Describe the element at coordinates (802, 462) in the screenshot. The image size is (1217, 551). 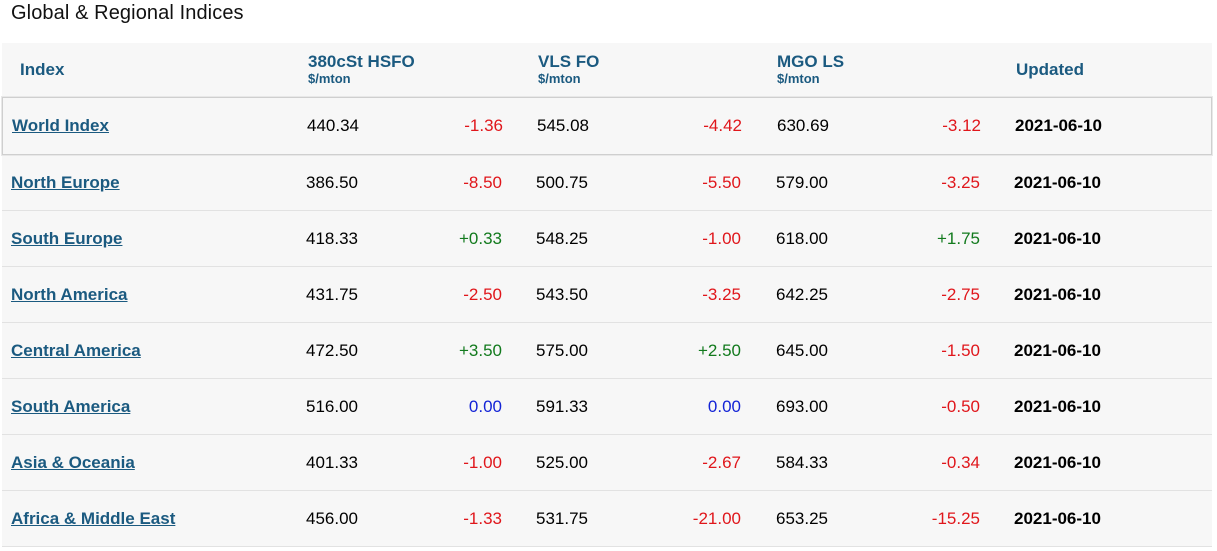
I see `mgo-price: 584.33` at that location.